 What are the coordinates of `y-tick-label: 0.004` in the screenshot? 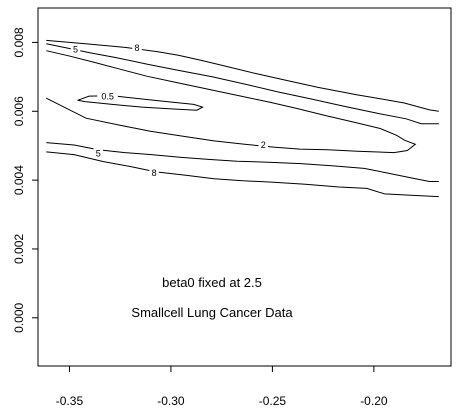 It's located at (19, 180).